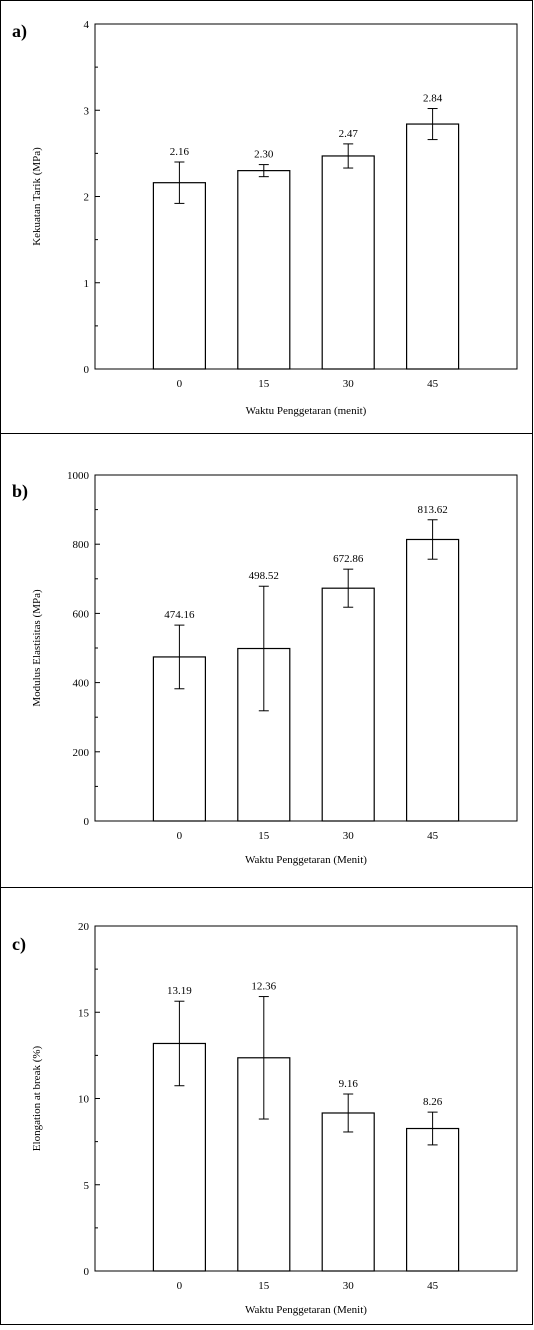 The width and height of the screenshot is (534, 1330). I want to click on y-axis-label: Elongation at break (%), so click(37, 1098).